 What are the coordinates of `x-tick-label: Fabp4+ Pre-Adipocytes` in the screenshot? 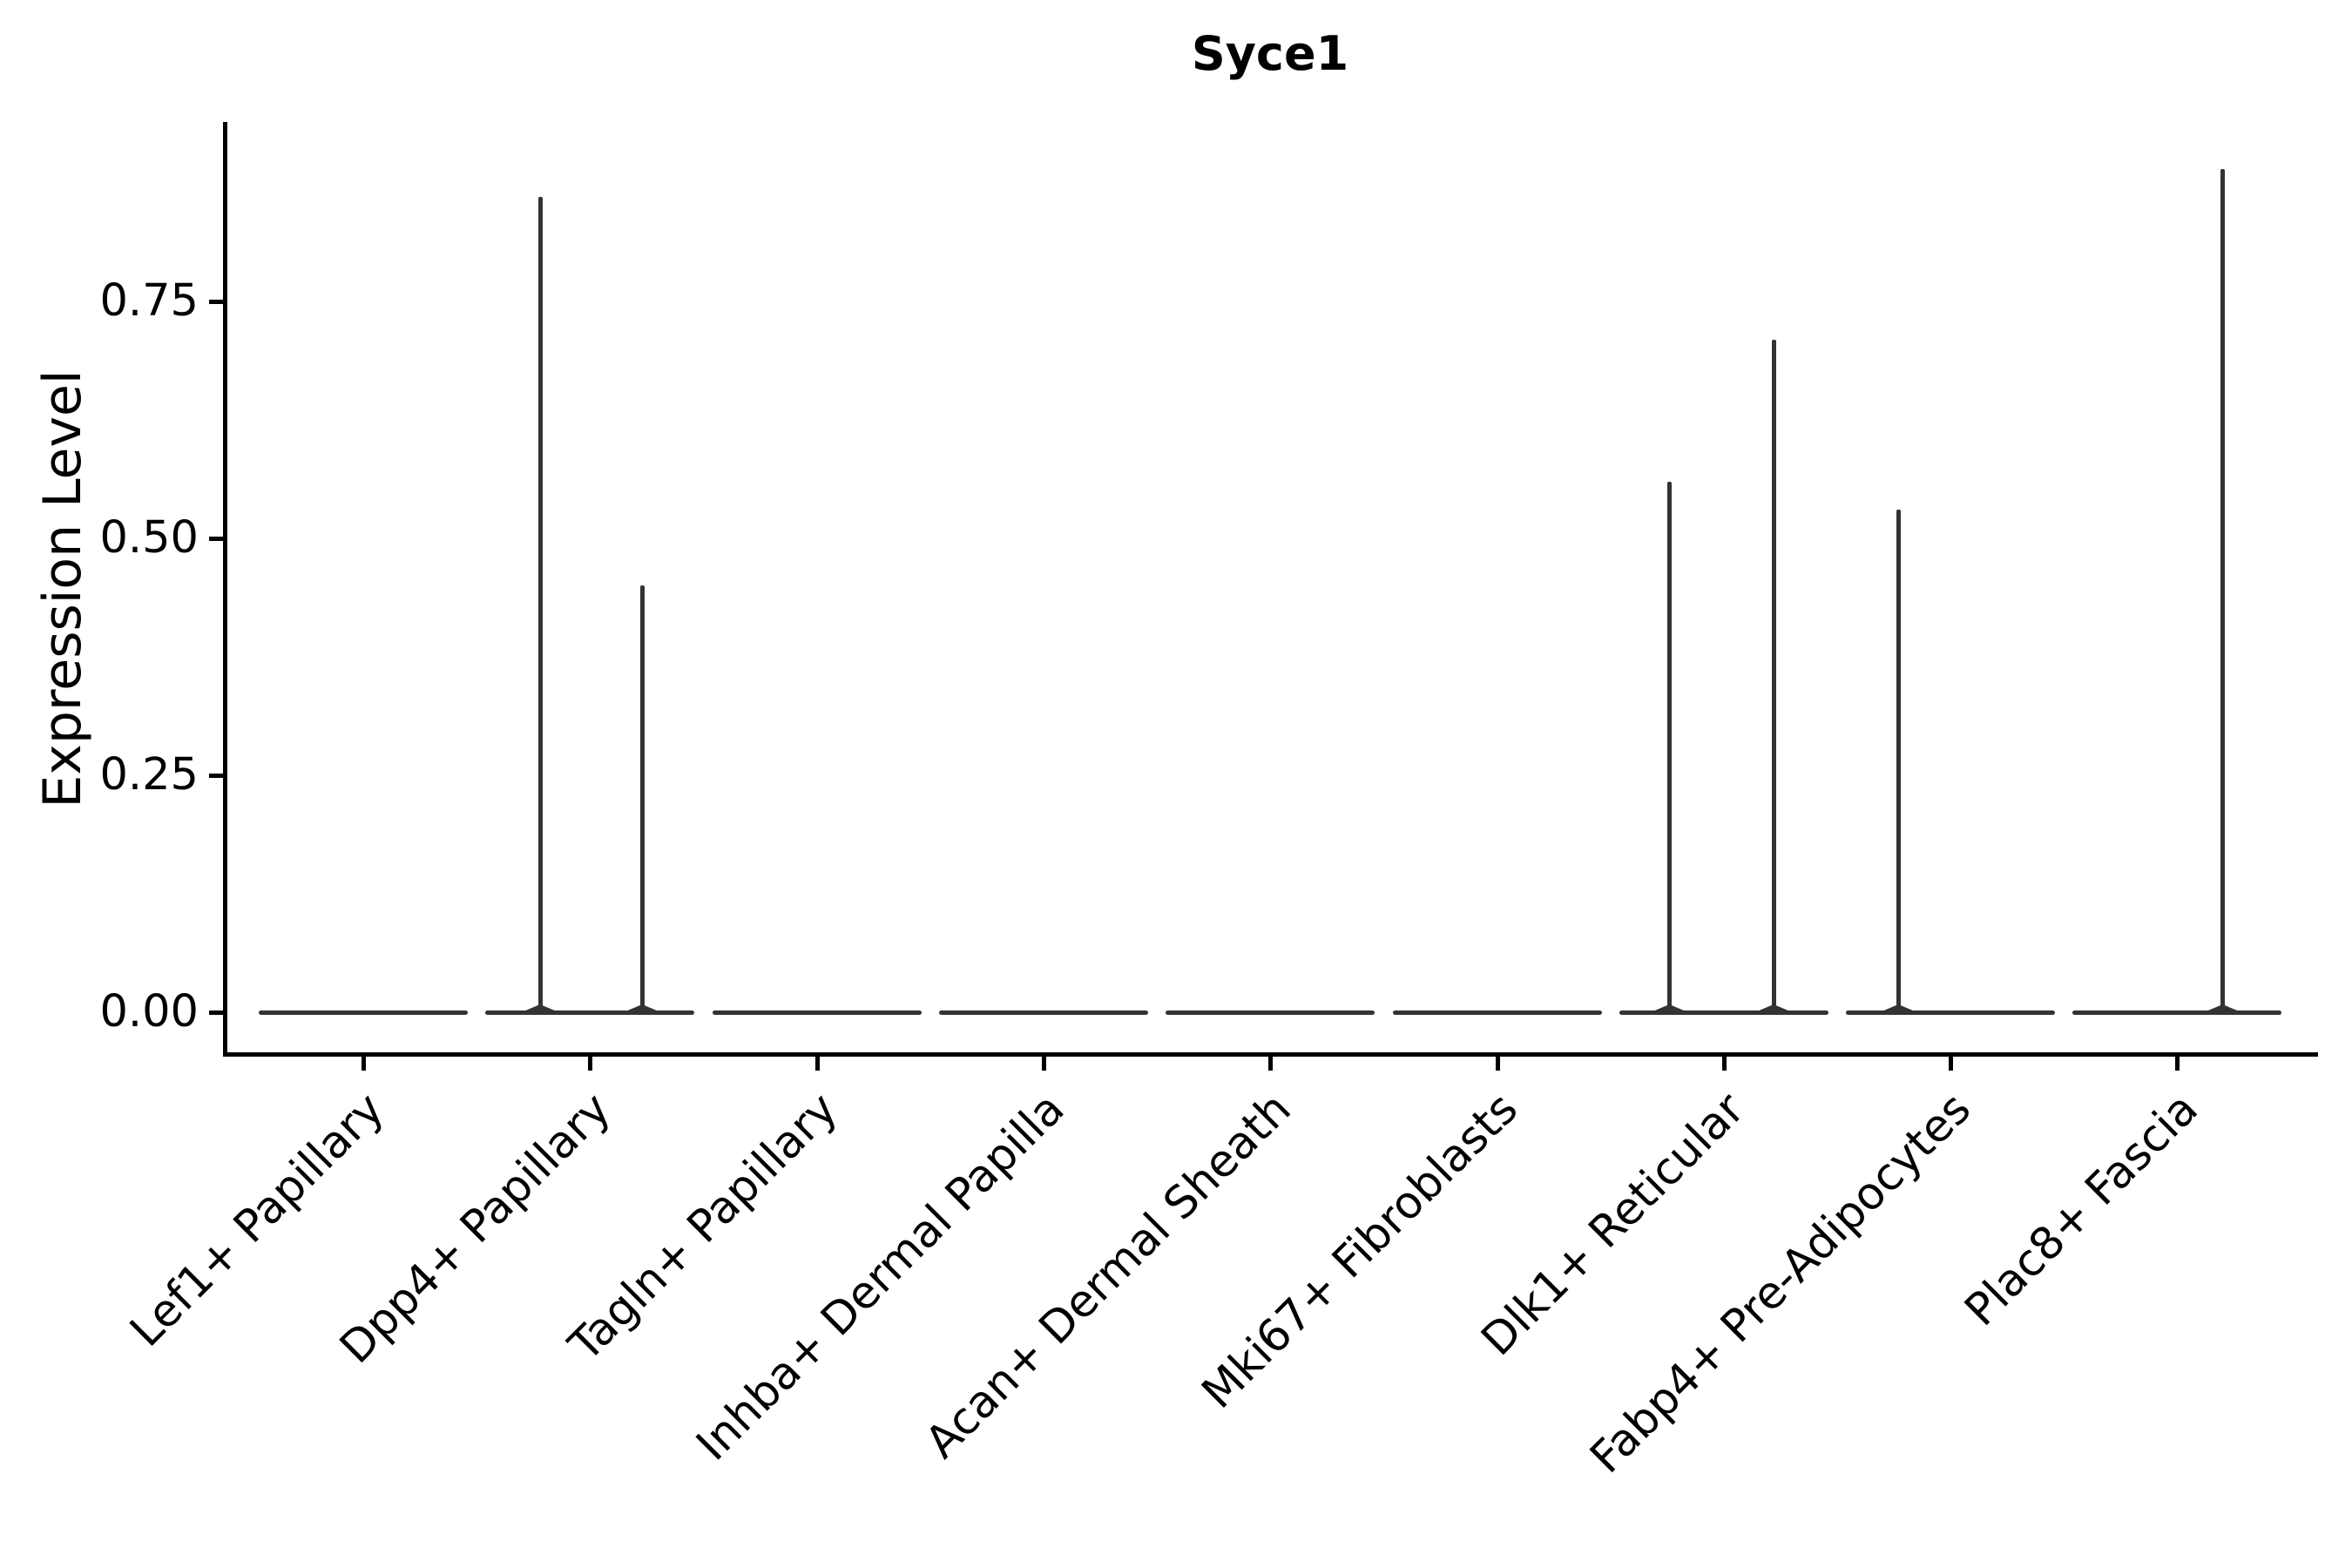 It's located at (1782, 1283).